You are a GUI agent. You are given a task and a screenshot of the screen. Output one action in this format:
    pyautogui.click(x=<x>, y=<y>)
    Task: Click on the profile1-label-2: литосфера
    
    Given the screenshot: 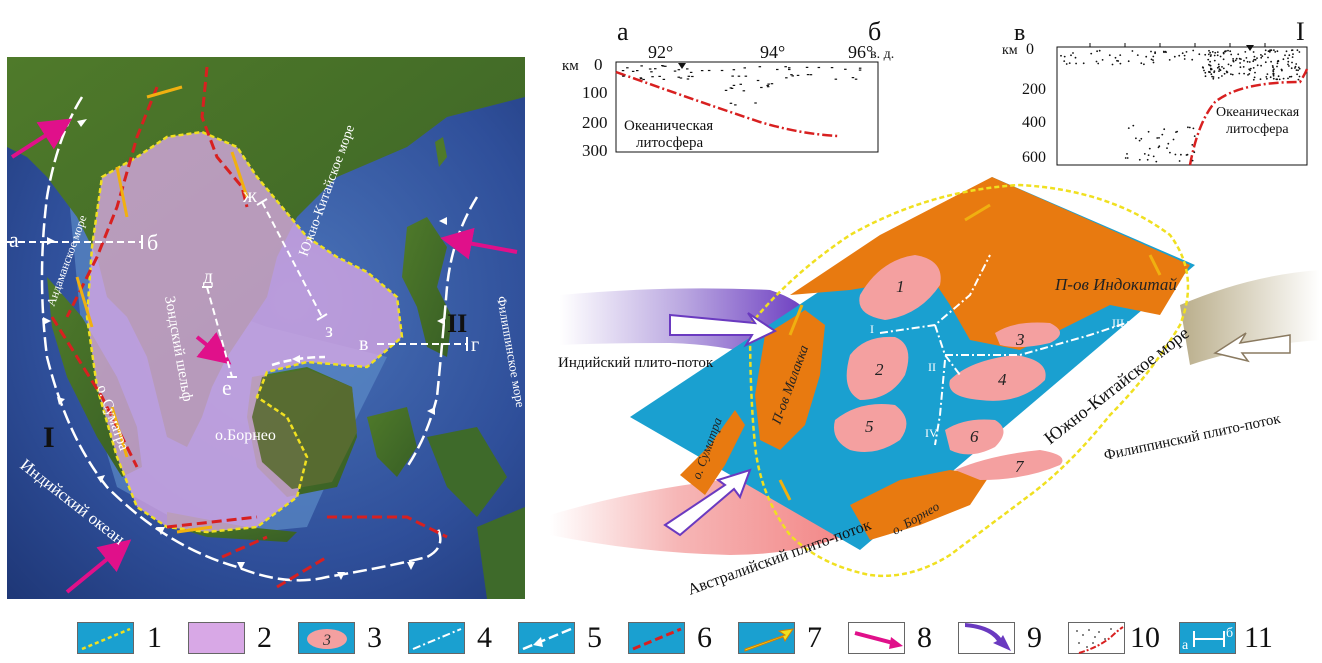 What is the action you would take?
    pyautogui.click(x=669, y=143)
    